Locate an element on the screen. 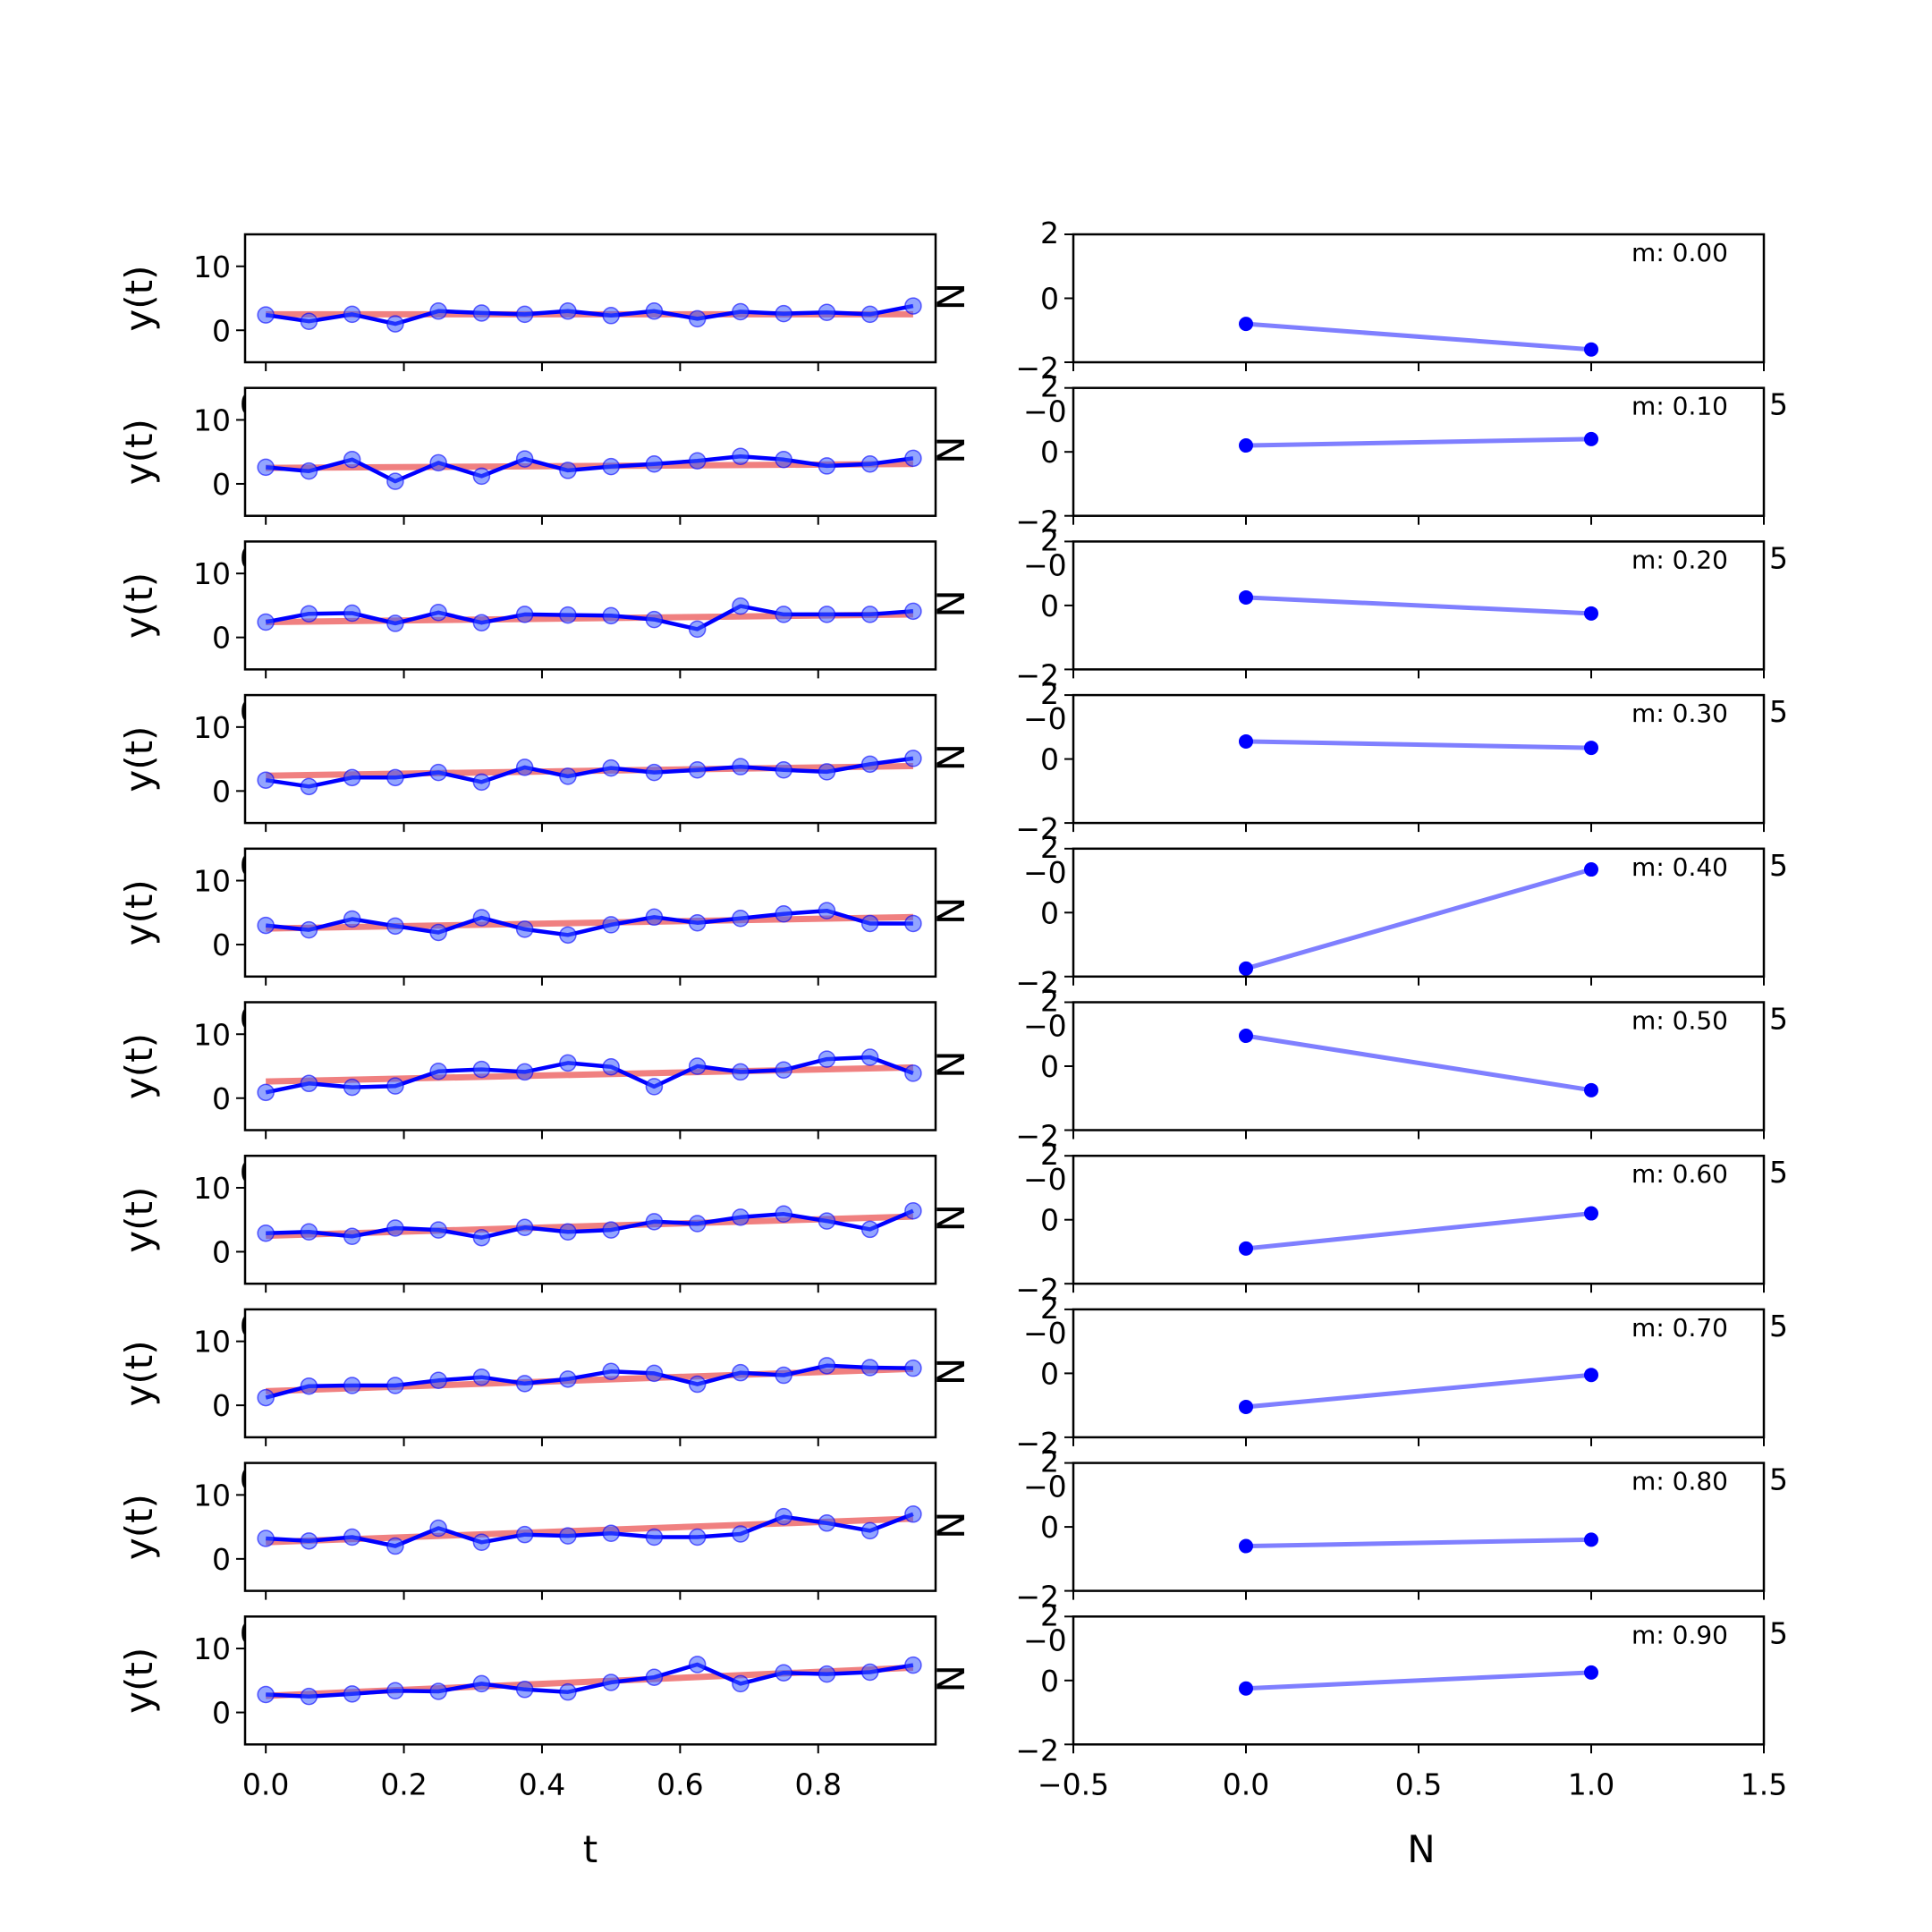 The width and height of the screenshot is (1932, 1932). right-subplot-5: −0 5 m: 0.50 −2 0 2 is located at coordinates (1401, 1069).